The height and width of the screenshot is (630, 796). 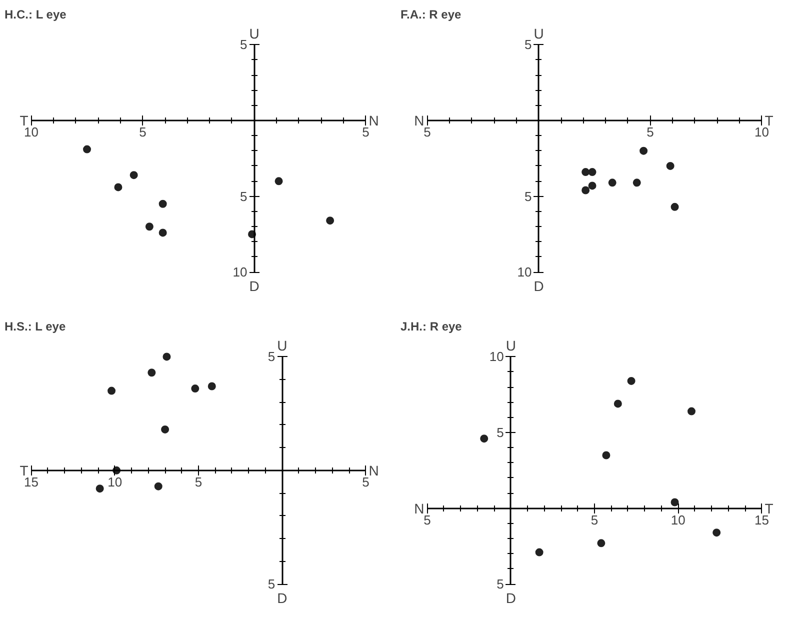 What do you see at coordinates (431, 15) in the screenshot?
I see `chart-title: F.A.: R eye` at bounding box center [431, 15].